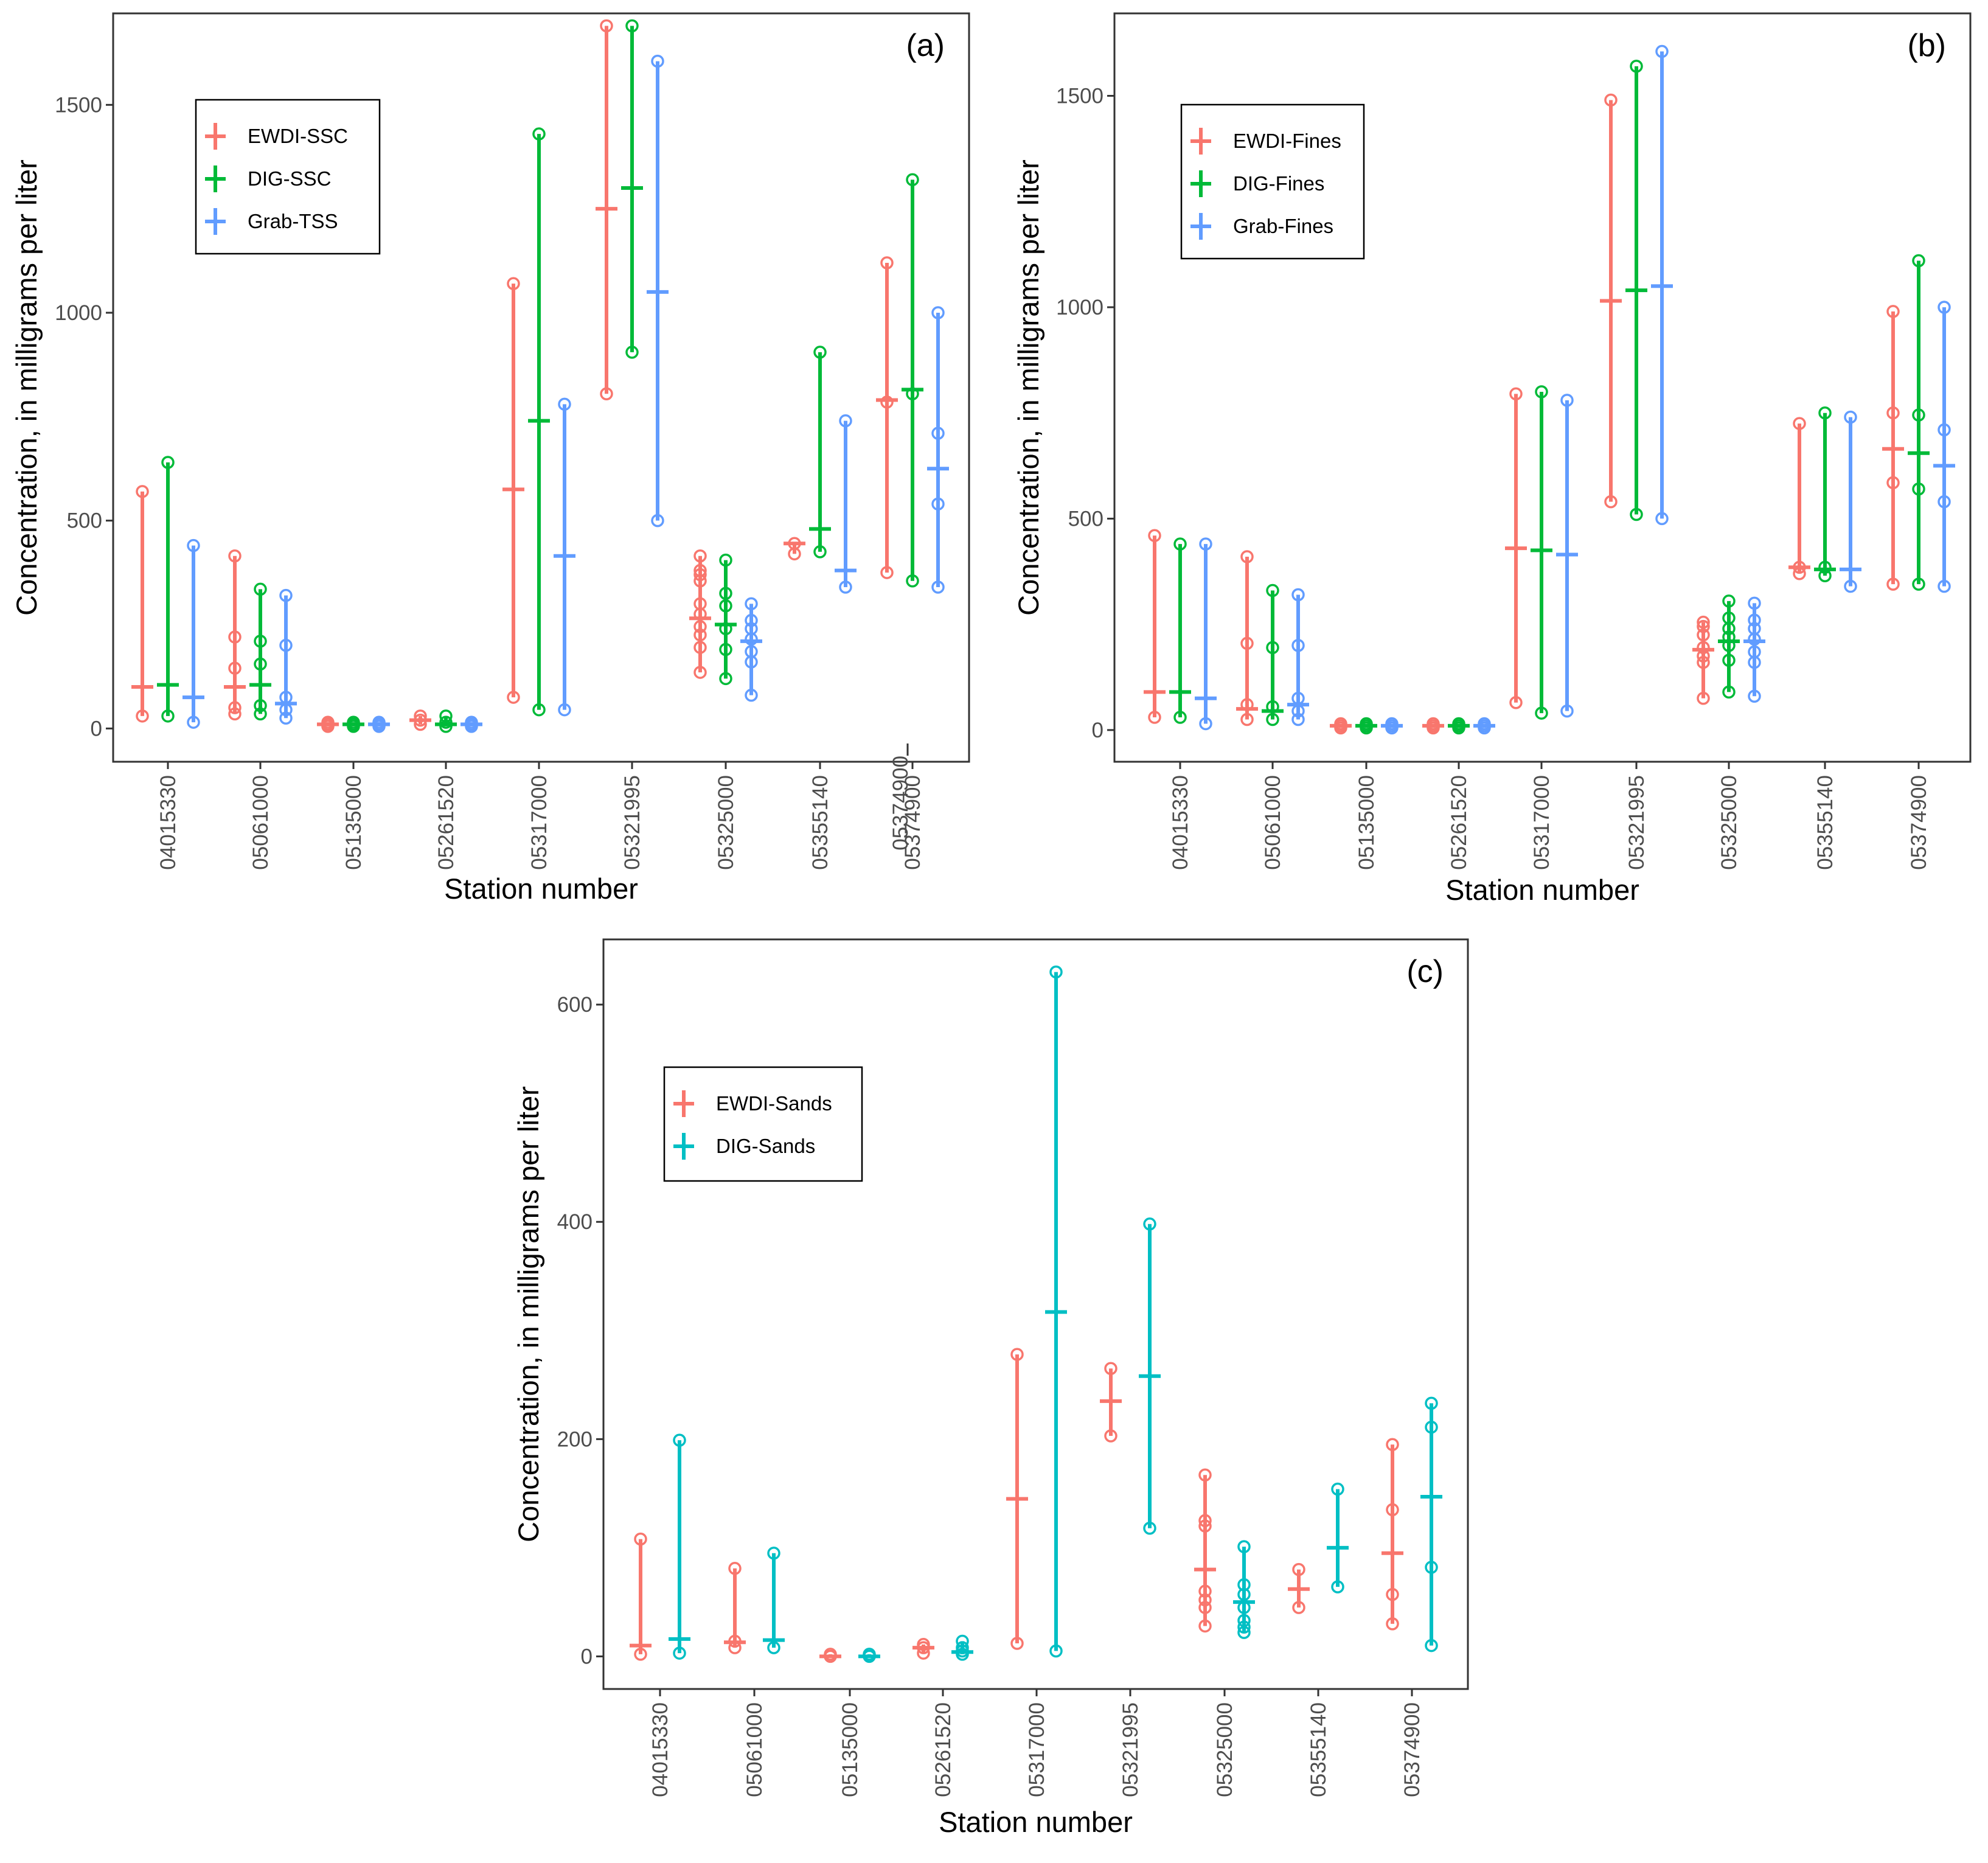 The width and height of the screenshot is (1988, 1863). I want to click on x-tick-label: 05325000, so click(1225, 1749).